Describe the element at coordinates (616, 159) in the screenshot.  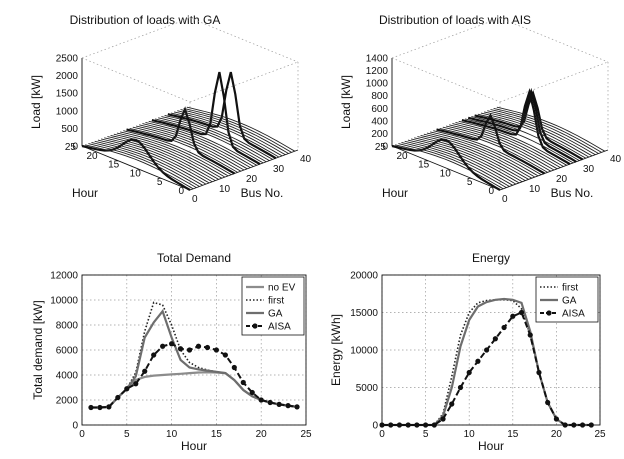
I see `y-tick-label: 40` at that location.